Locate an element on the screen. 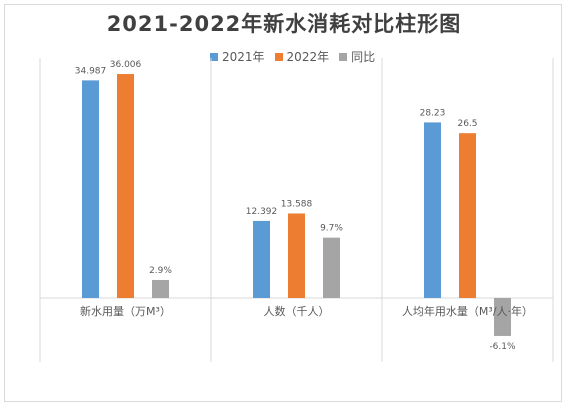 Image resolution: width=568 pixels, height=408 pixels. legend-label-2022: 2022年 is located at coordinates (308, 57).